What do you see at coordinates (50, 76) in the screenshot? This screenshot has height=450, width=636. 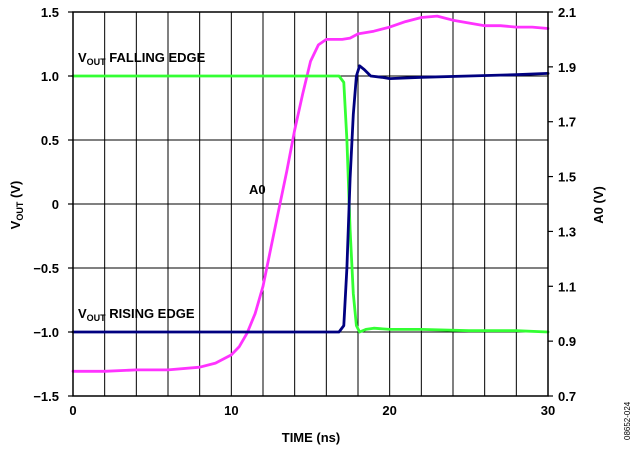 I see `y-left-tick-label: 1.0` at bounding box center [50, 76].